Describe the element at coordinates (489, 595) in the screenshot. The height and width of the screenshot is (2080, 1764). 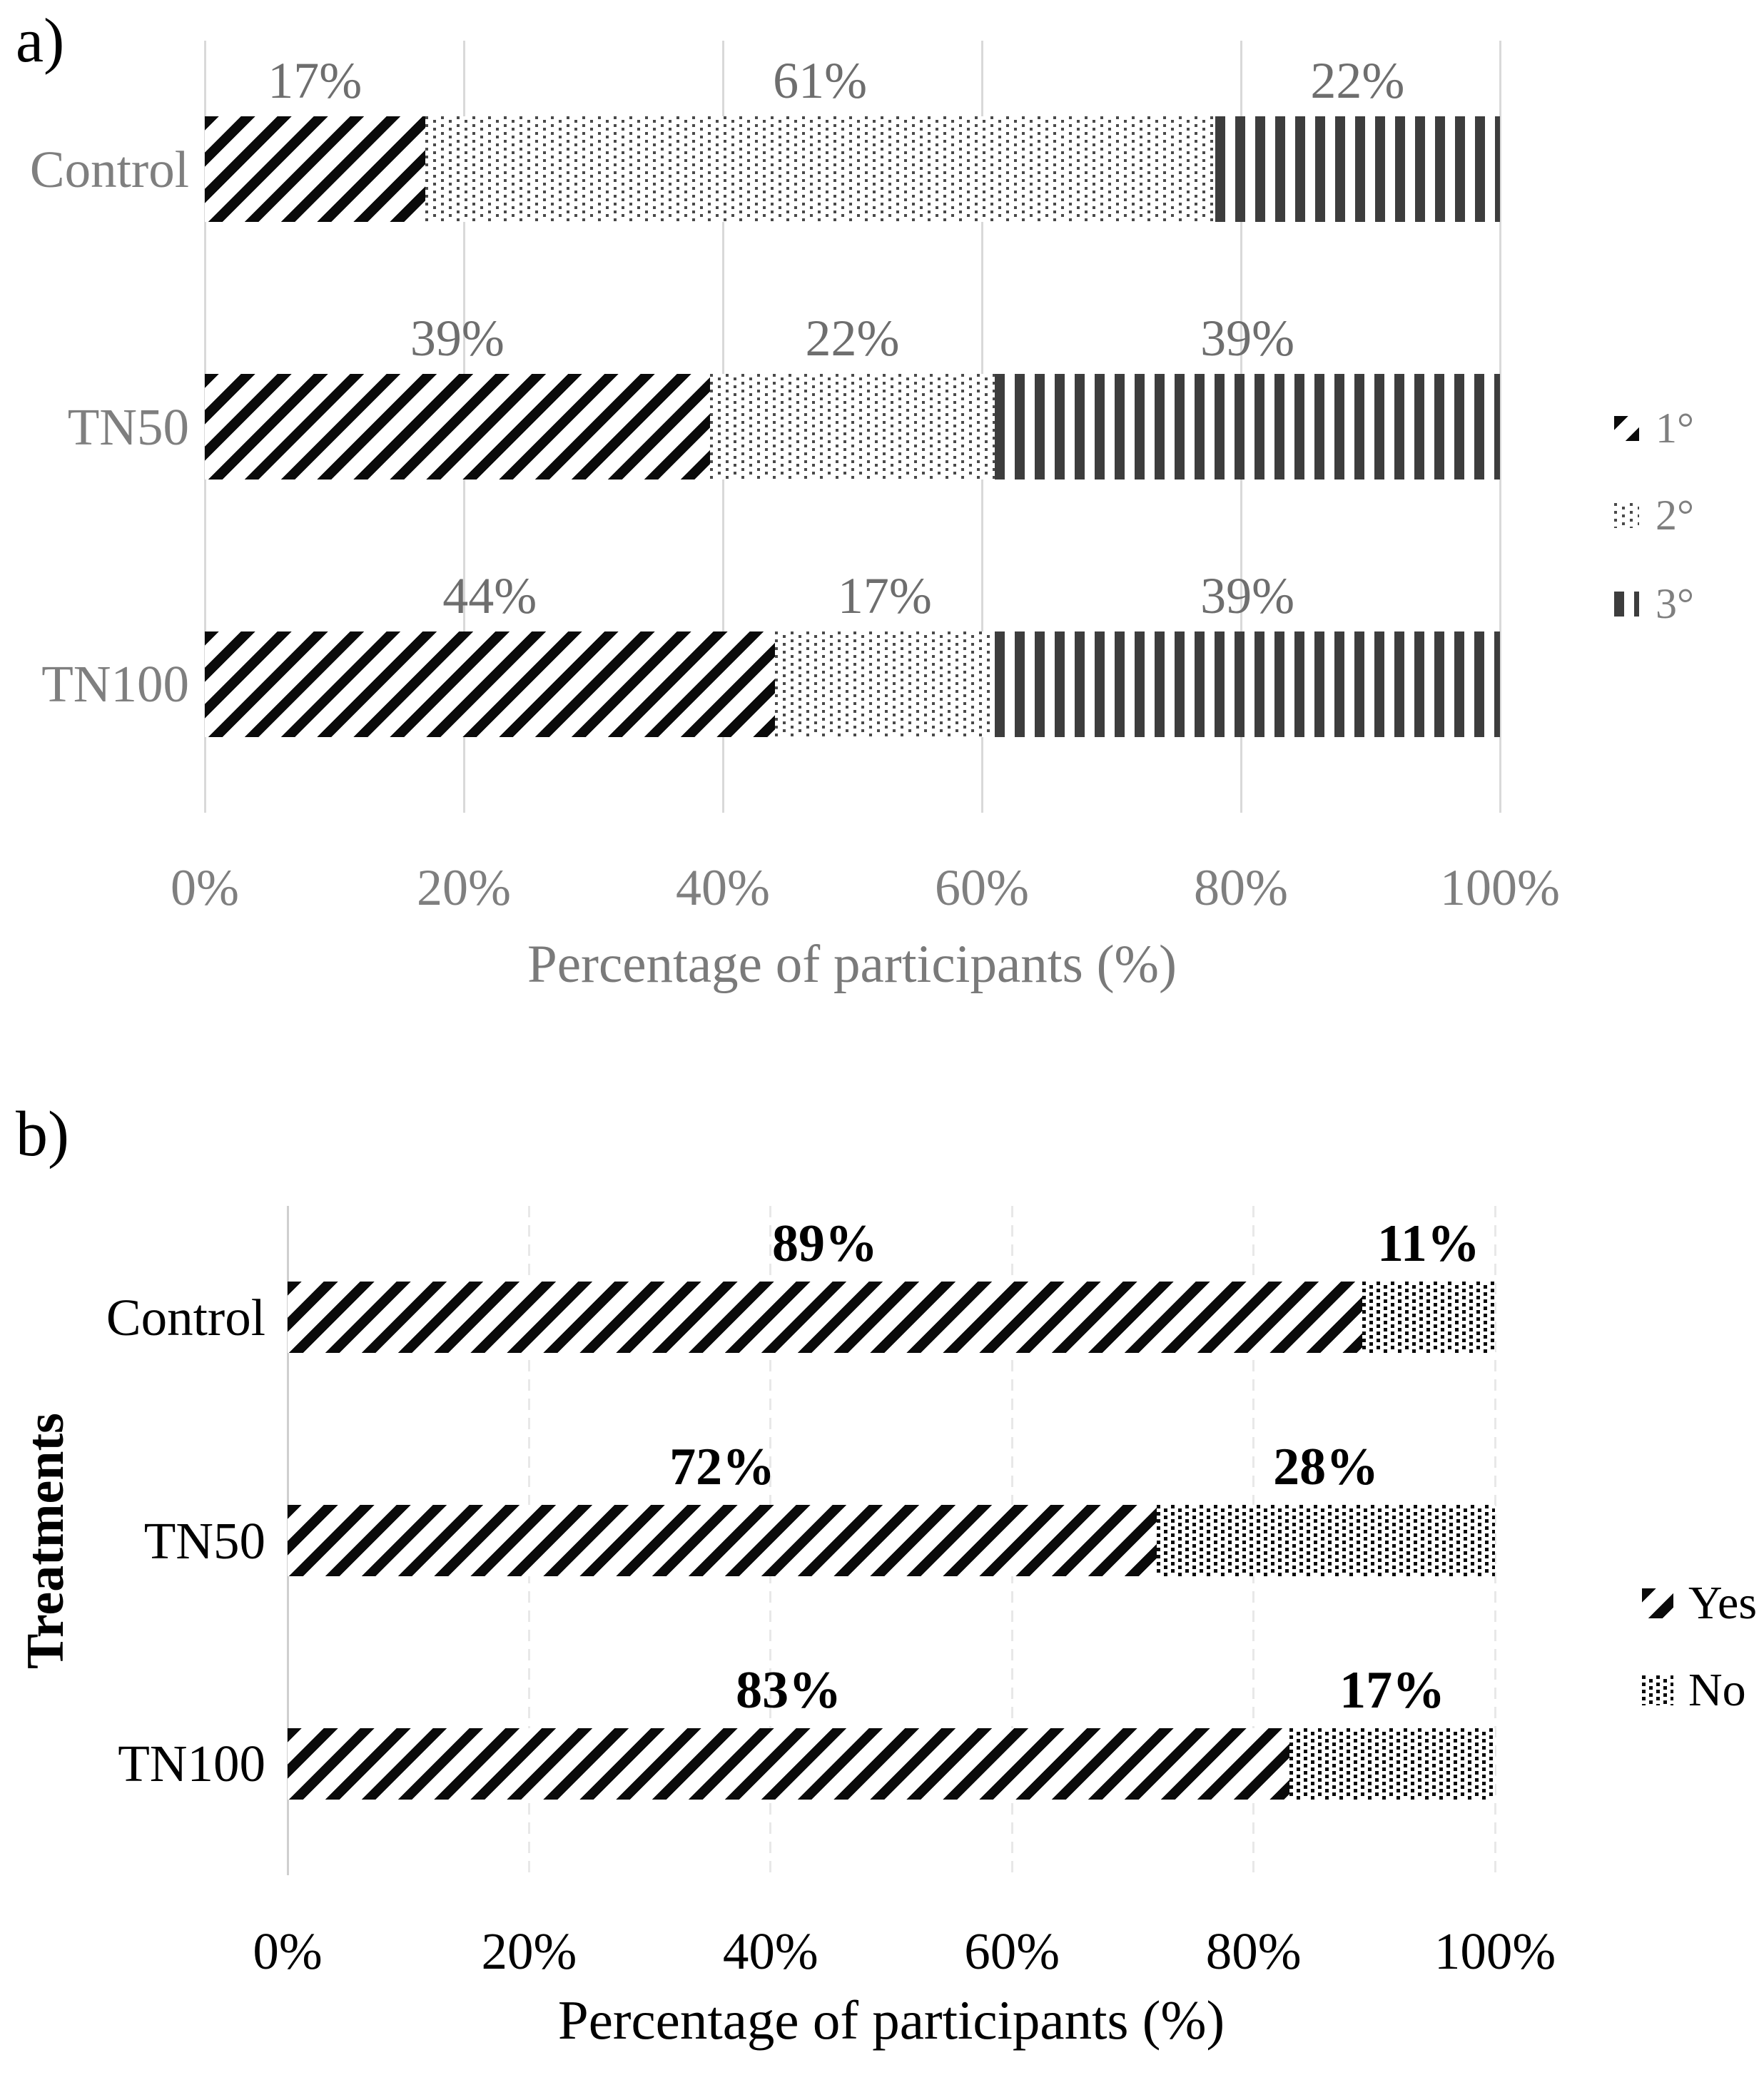
I see `data-label-tn100-0: 44%` at that location.